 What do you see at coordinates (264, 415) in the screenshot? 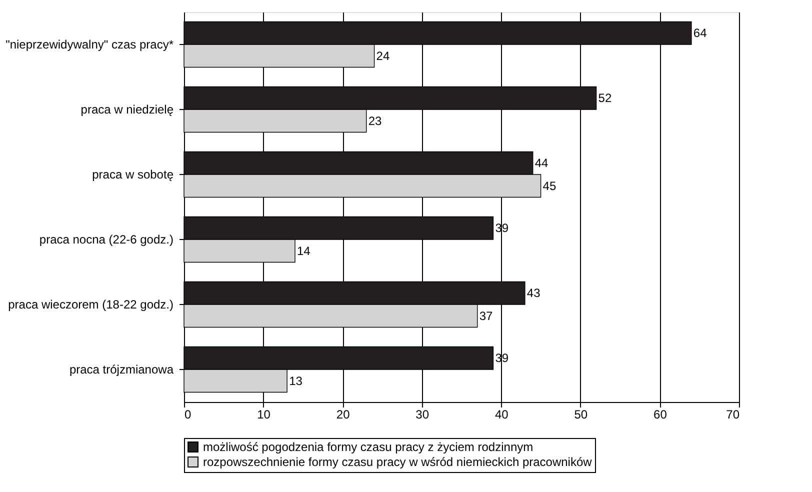
I see `x-tick-label: 10` at bounding box center [264, 415].